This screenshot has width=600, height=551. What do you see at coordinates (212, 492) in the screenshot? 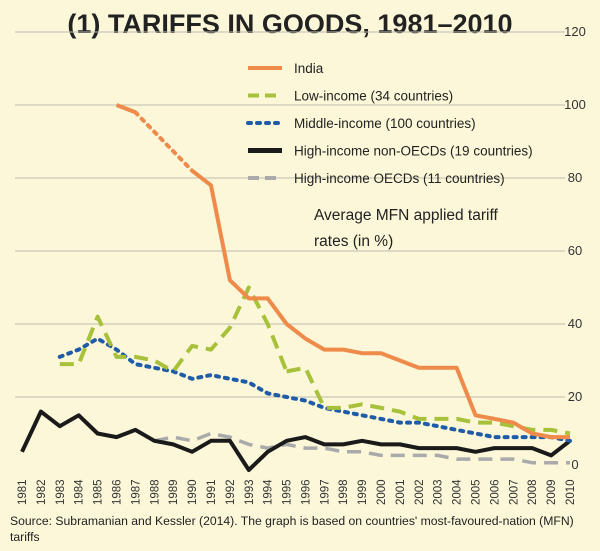
I see `x-tick-label: 1991` at bounding box center [212, 492].